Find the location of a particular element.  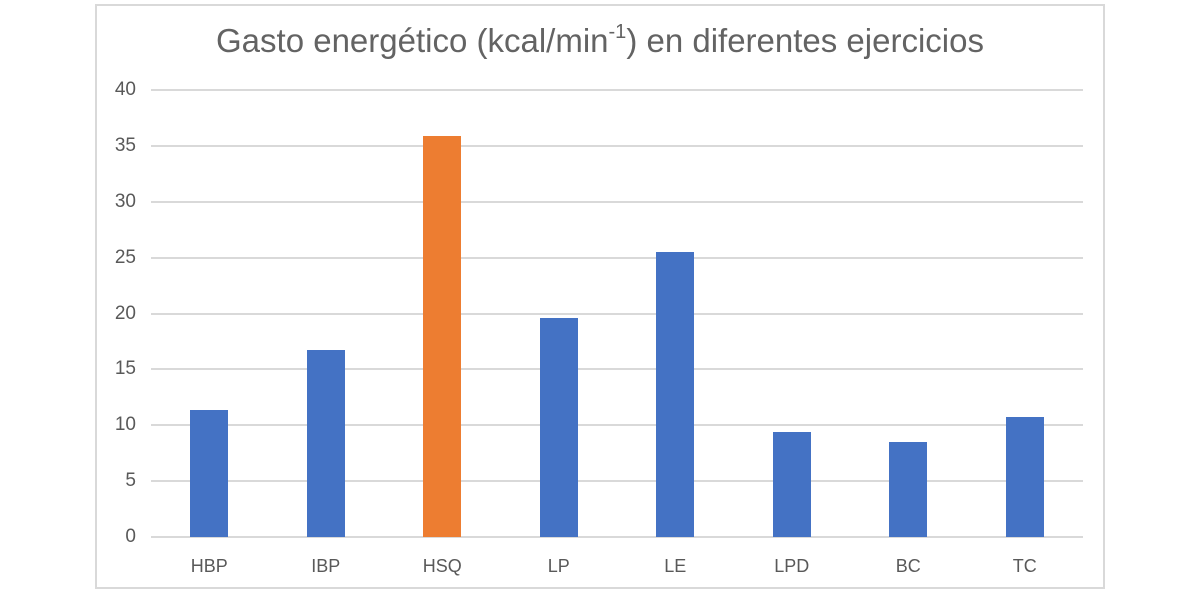

y-tick-label: 0 is located at coordinates (130, 536).